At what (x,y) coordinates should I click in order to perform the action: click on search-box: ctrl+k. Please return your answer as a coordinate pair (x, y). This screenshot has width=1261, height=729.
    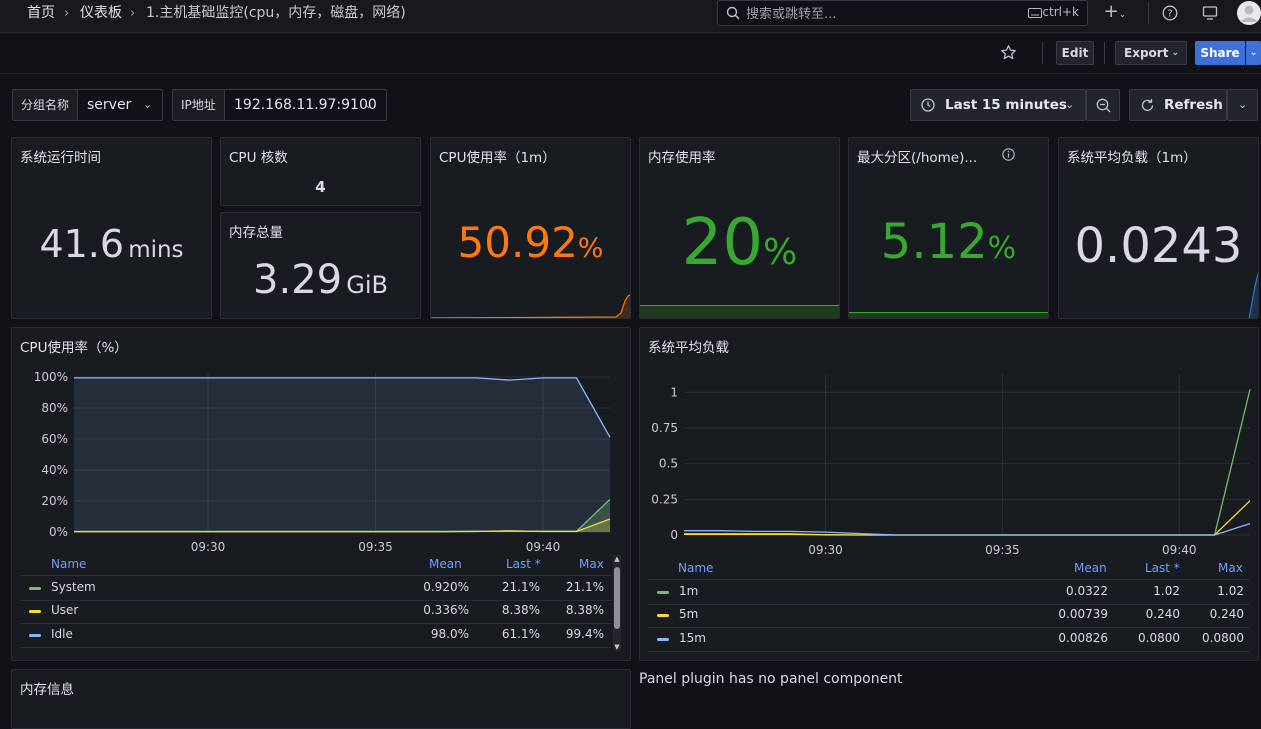
    Looking at the image, I should click on (902, 13).